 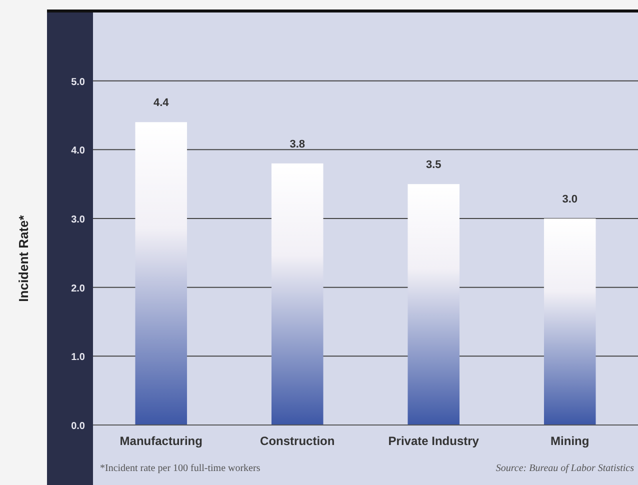 What do you see at coordinates (434, 165) in the screenshot?
I see `data-label: 3.5` at bounding box center [434, 165].